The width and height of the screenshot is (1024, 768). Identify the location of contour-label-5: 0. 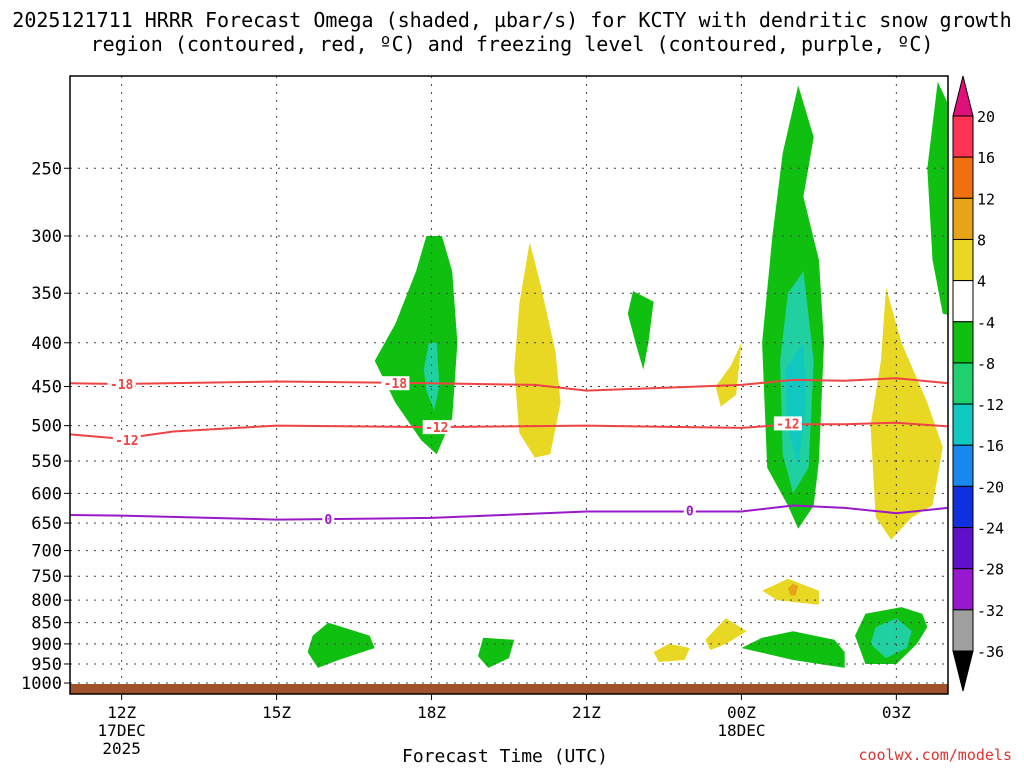
(328, 520).